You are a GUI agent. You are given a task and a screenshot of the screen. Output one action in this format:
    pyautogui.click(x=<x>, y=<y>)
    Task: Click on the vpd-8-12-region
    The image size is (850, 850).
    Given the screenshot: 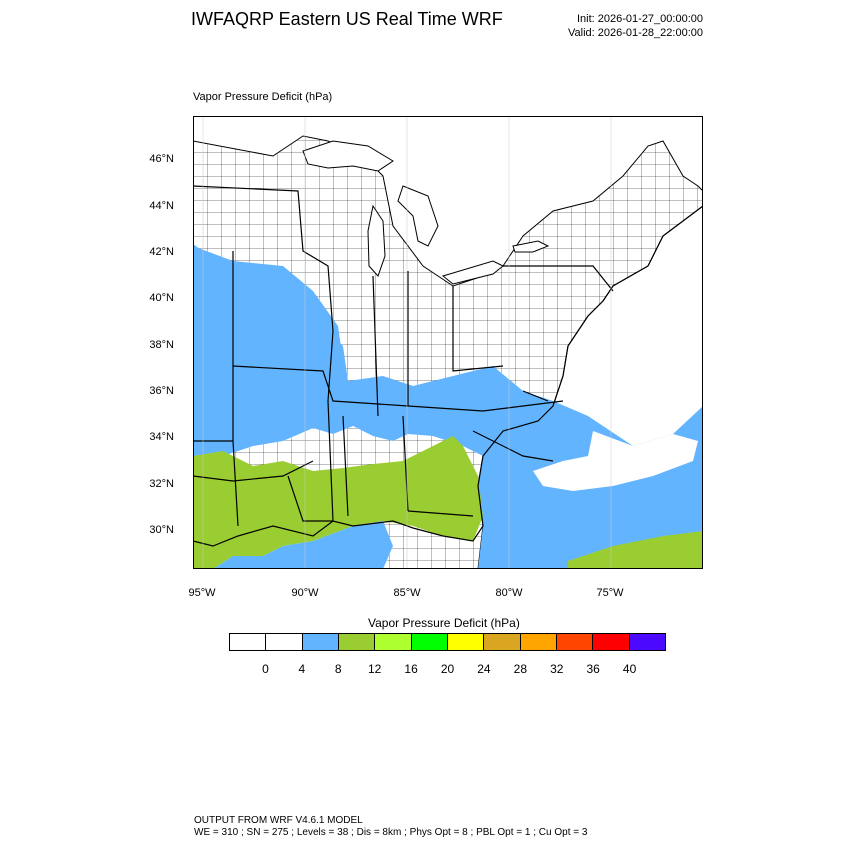 What is the action you would take?
    pyautogui.click(x=338, y=502)
    